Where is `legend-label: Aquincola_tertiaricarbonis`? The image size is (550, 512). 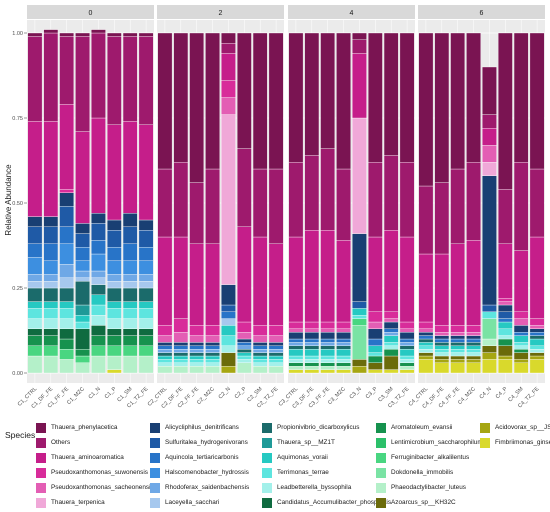 legend-label: Aquincola_tertiaricarbonis is located at coordinates (202, 457).